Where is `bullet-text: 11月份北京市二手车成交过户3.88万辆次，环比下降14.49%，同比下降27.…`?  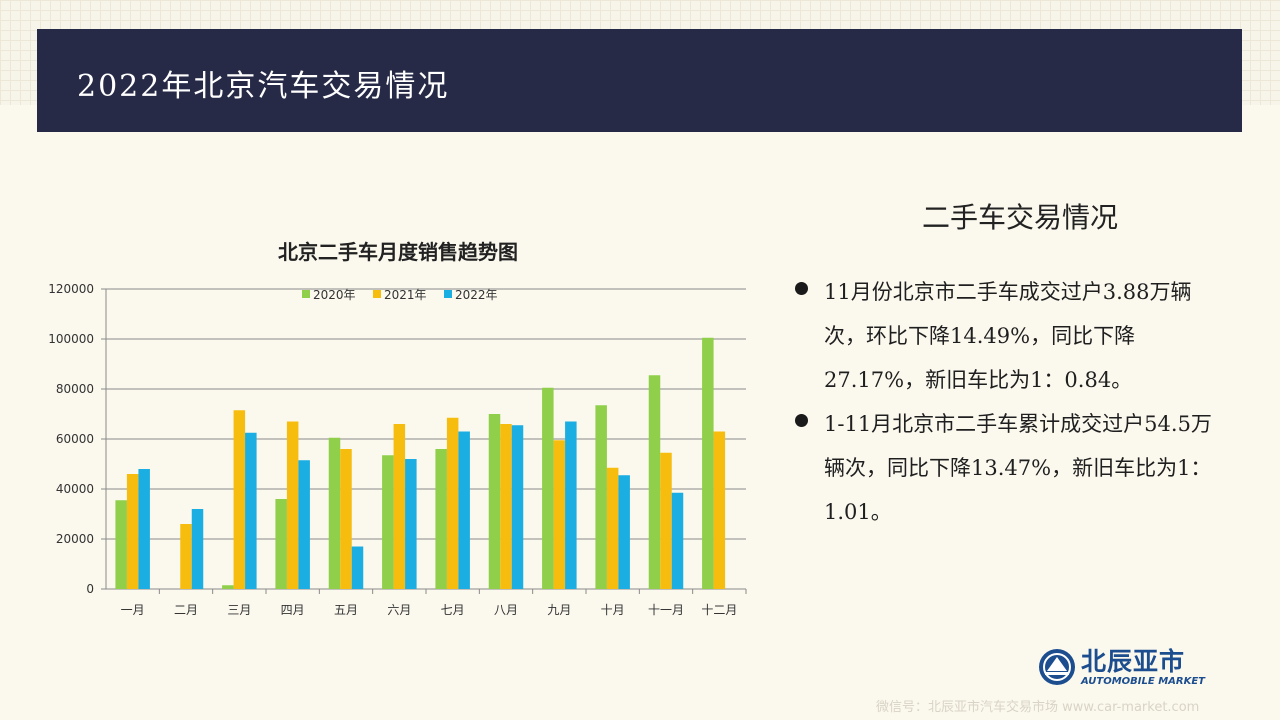 bullet-text: 11月份北京市二手车成交过户3.88万辆次，环比下降14.49%，同比下降27.… is located at coordinates (1008, 336).